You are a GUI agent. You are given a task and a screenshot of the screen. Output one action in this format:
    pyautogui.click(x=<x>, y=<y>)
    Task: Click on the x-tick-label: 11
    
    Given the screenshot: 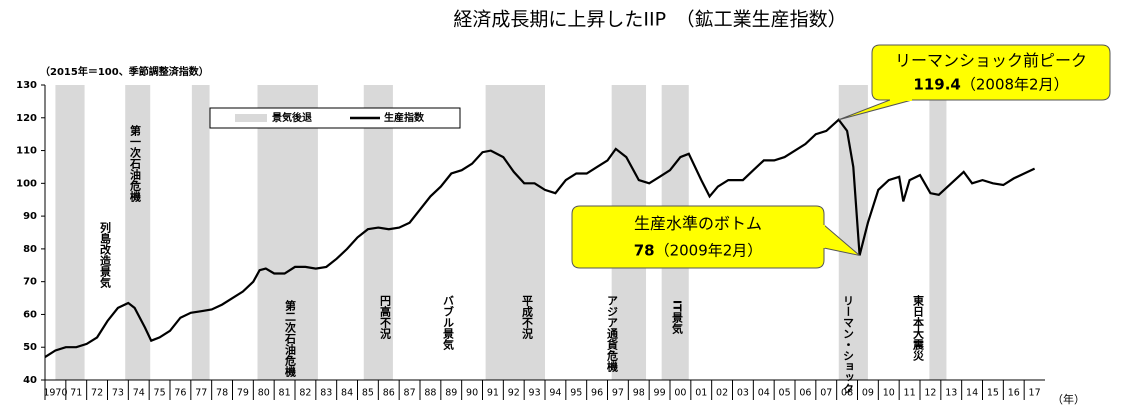 What is the action you would take?
    pyautogui.click(x=910, y=393)
    